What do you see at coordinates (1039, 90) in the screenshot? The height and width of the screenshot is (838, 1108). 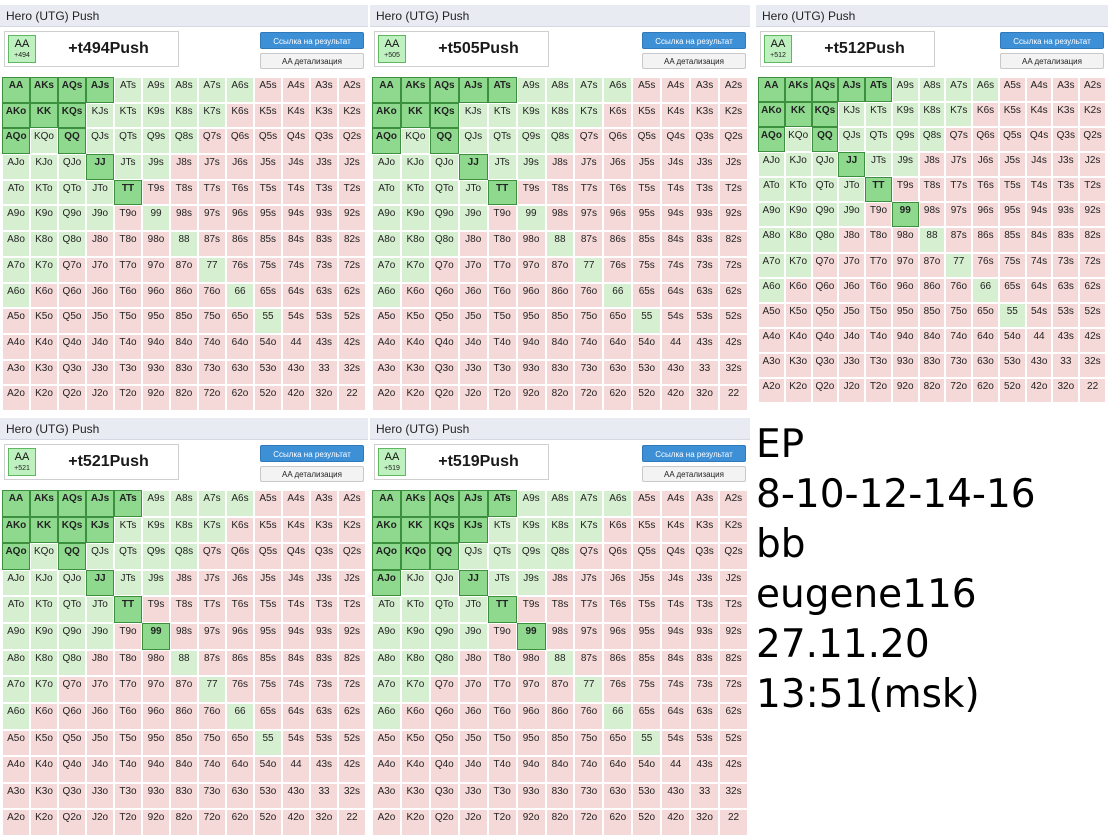 I see `hand-cell: A4s` at bounding box center [1039, 90].